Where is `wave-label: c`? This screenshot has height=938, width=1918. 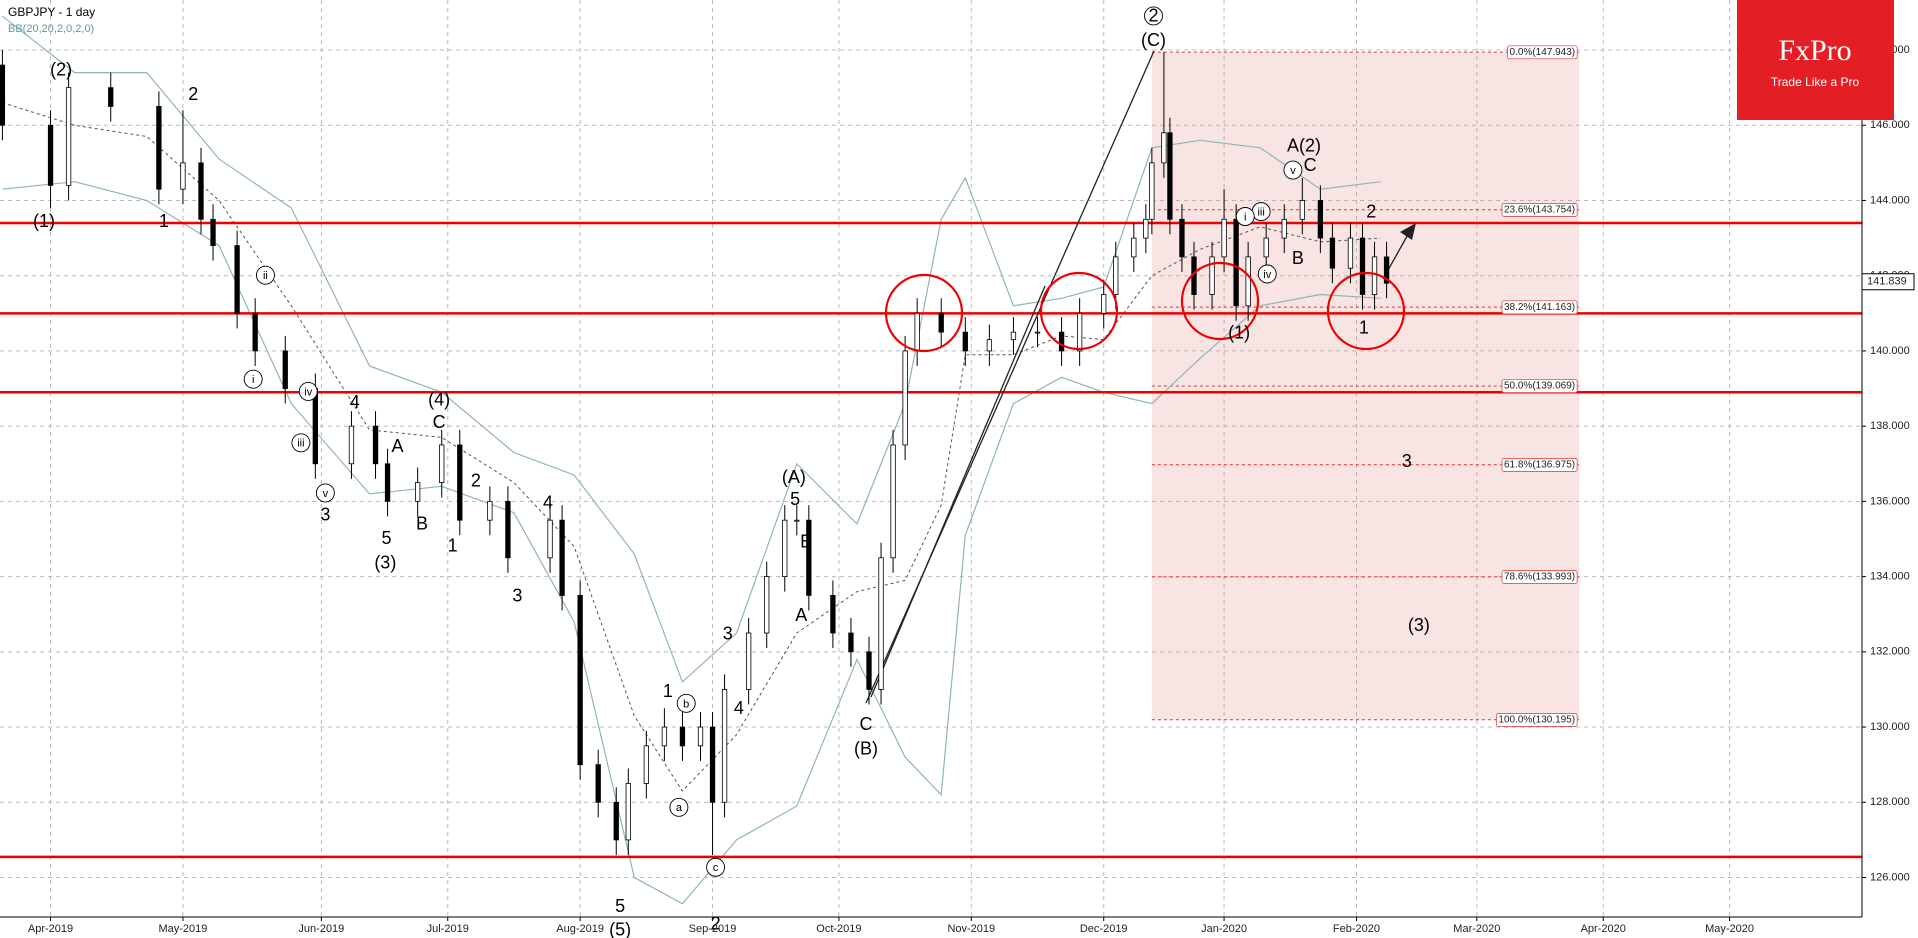 wave-label: c is located at coordinates (716, 868).